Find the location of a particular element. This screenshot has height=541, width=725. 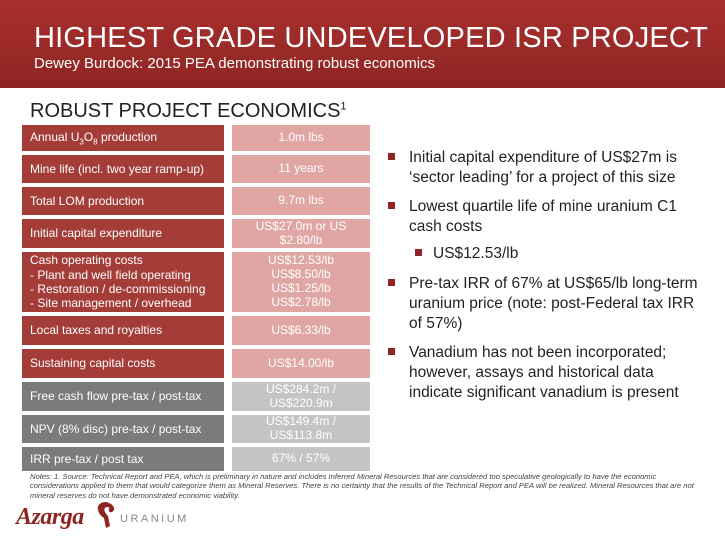

table-row: Local taxes and royalties US$6.33/lb is located at coordinates (196, 330).